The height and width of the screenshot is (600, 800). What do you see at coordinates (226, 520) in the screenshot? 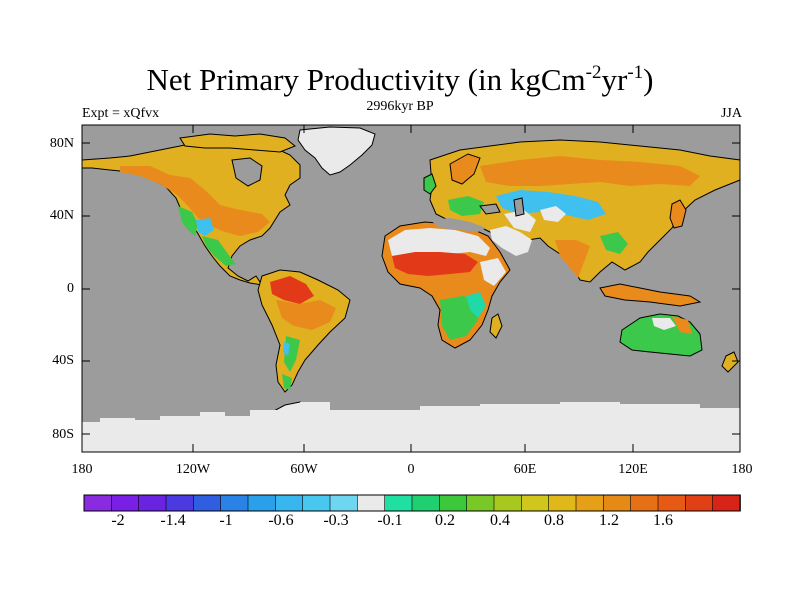
I see `colorbar-tick-label: -1` at bounding box center [226, 520].